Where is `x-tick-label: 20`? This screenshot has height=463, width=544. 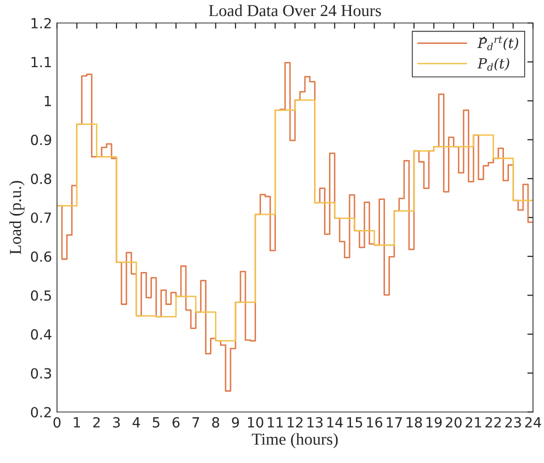 x-tick-label: 20 is located at coordinates (454, 422).